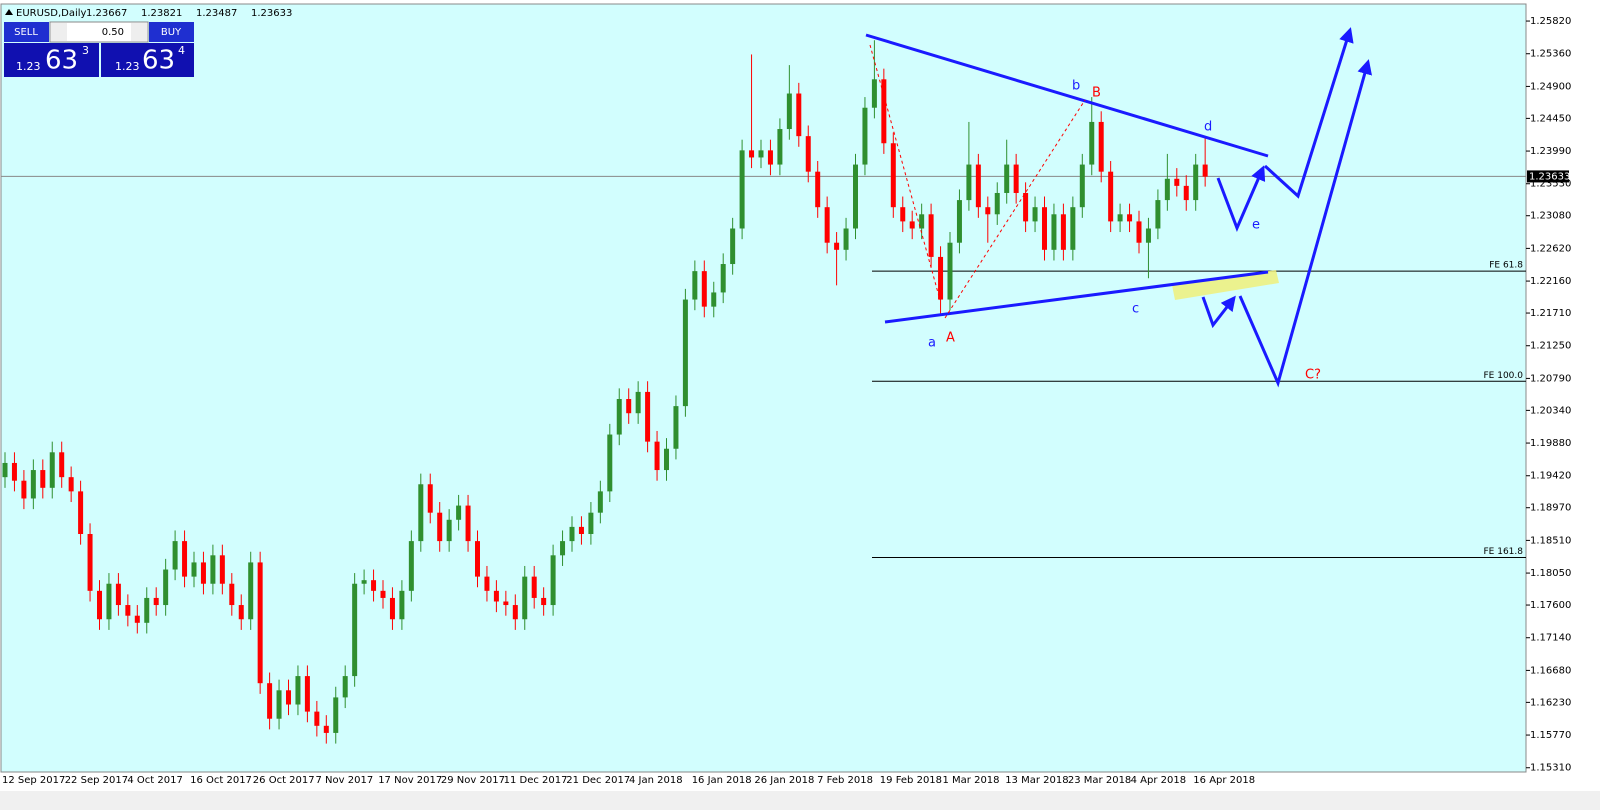 The image size is (1600, 810). What do you see at coordinates (181, 50) in the screenshot?
I see `buy-price-frac: 4` at bounding box center [181, 50].